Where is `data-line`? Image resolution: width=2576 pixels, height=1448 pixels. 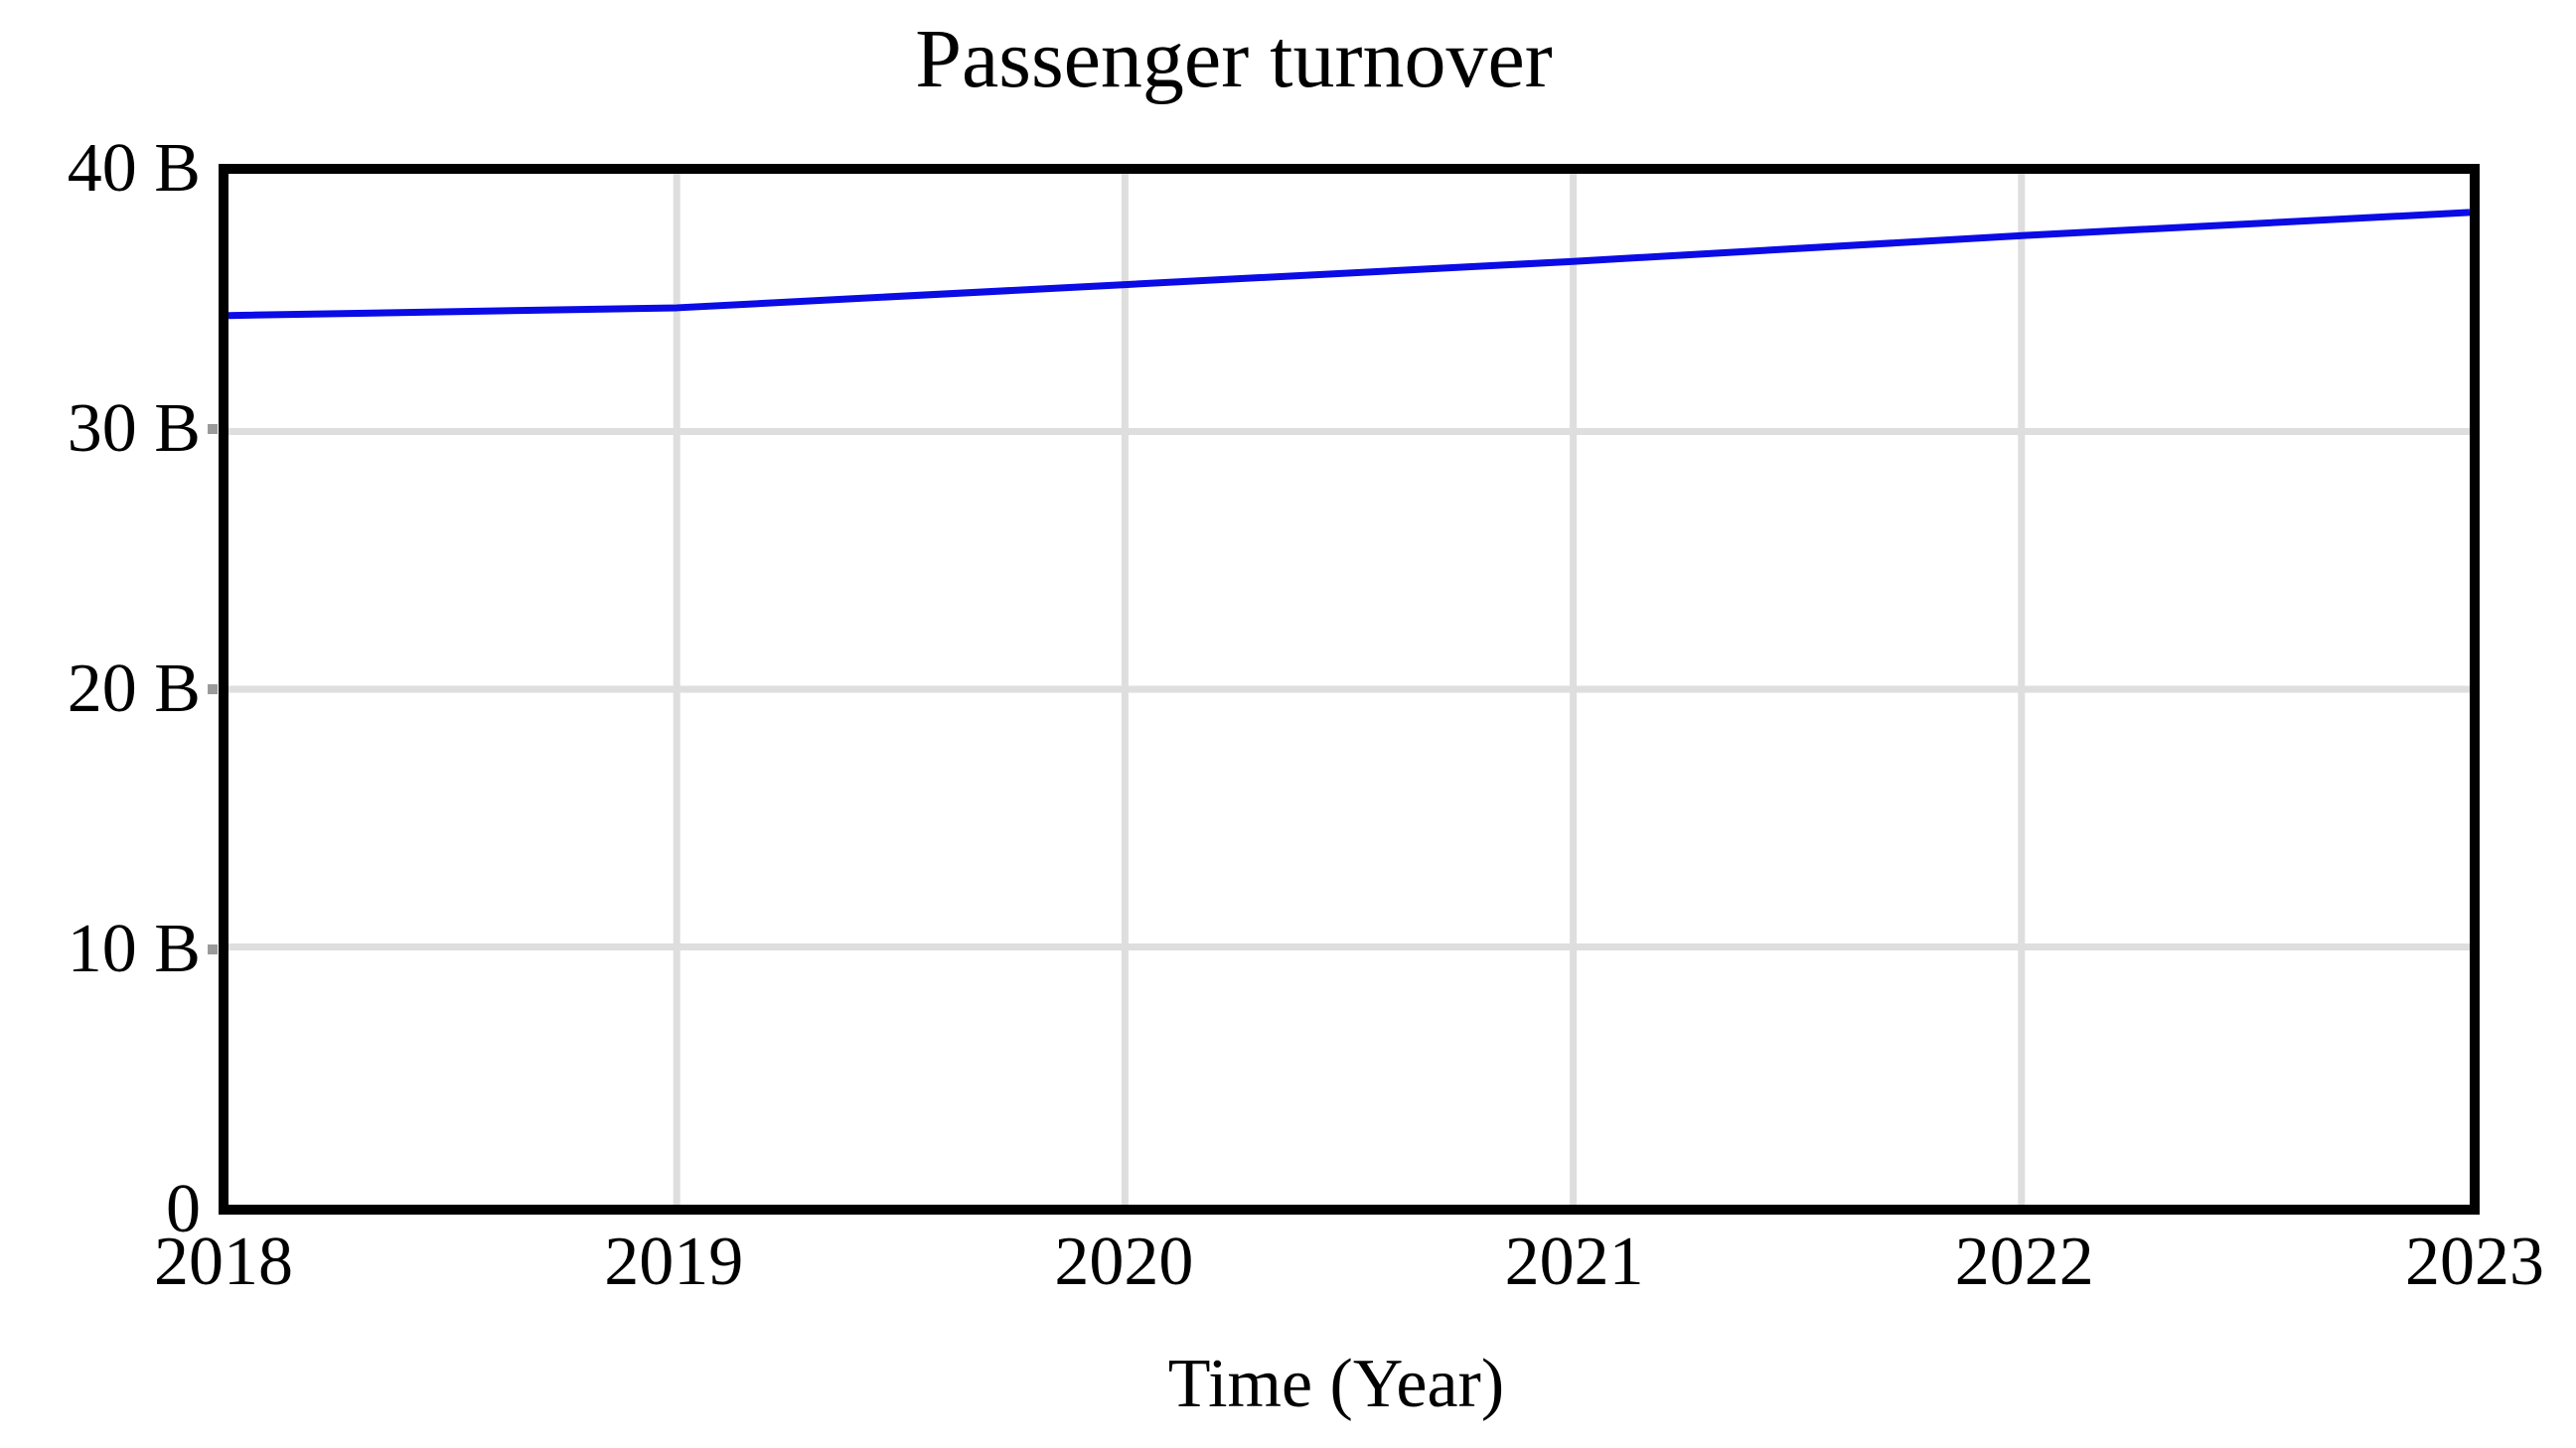 data-line is located at coordinates (1349, 264).